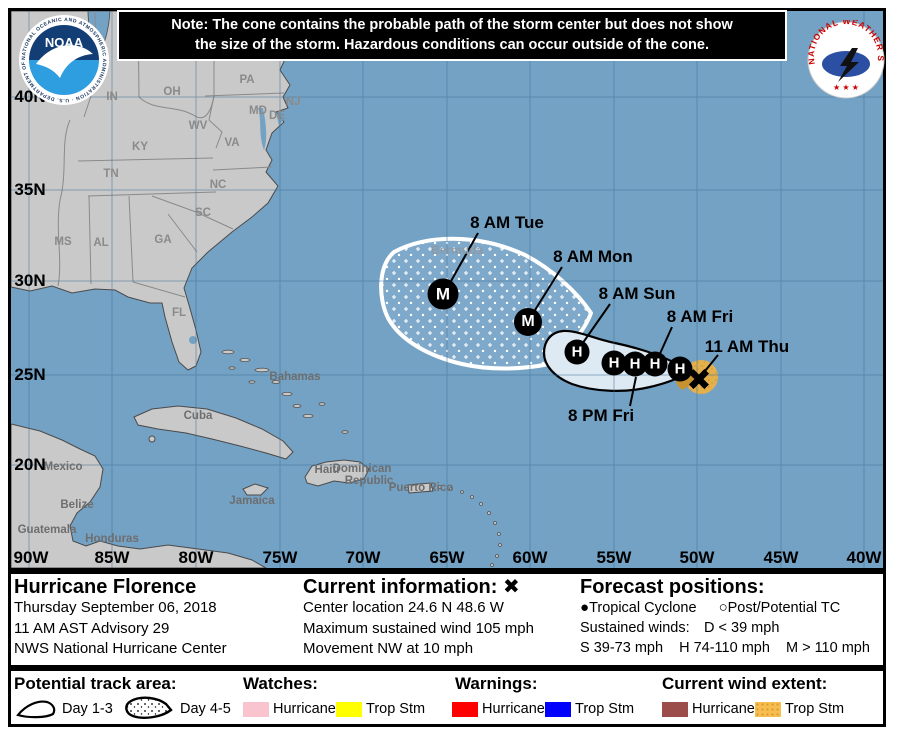 The image size is (897, 736). I want to click on hurricane-extent-label: Hurricane, so click(723, 709).